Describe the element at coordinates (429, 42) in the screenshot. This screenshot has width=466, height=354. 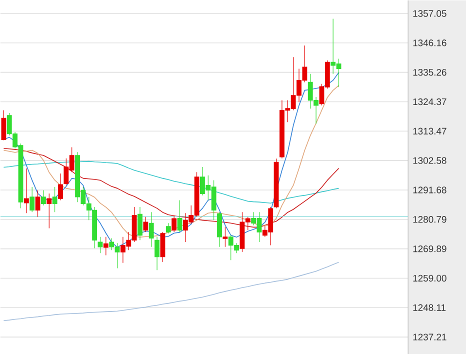
I see `y-tick-label: 1346.16` at that location.